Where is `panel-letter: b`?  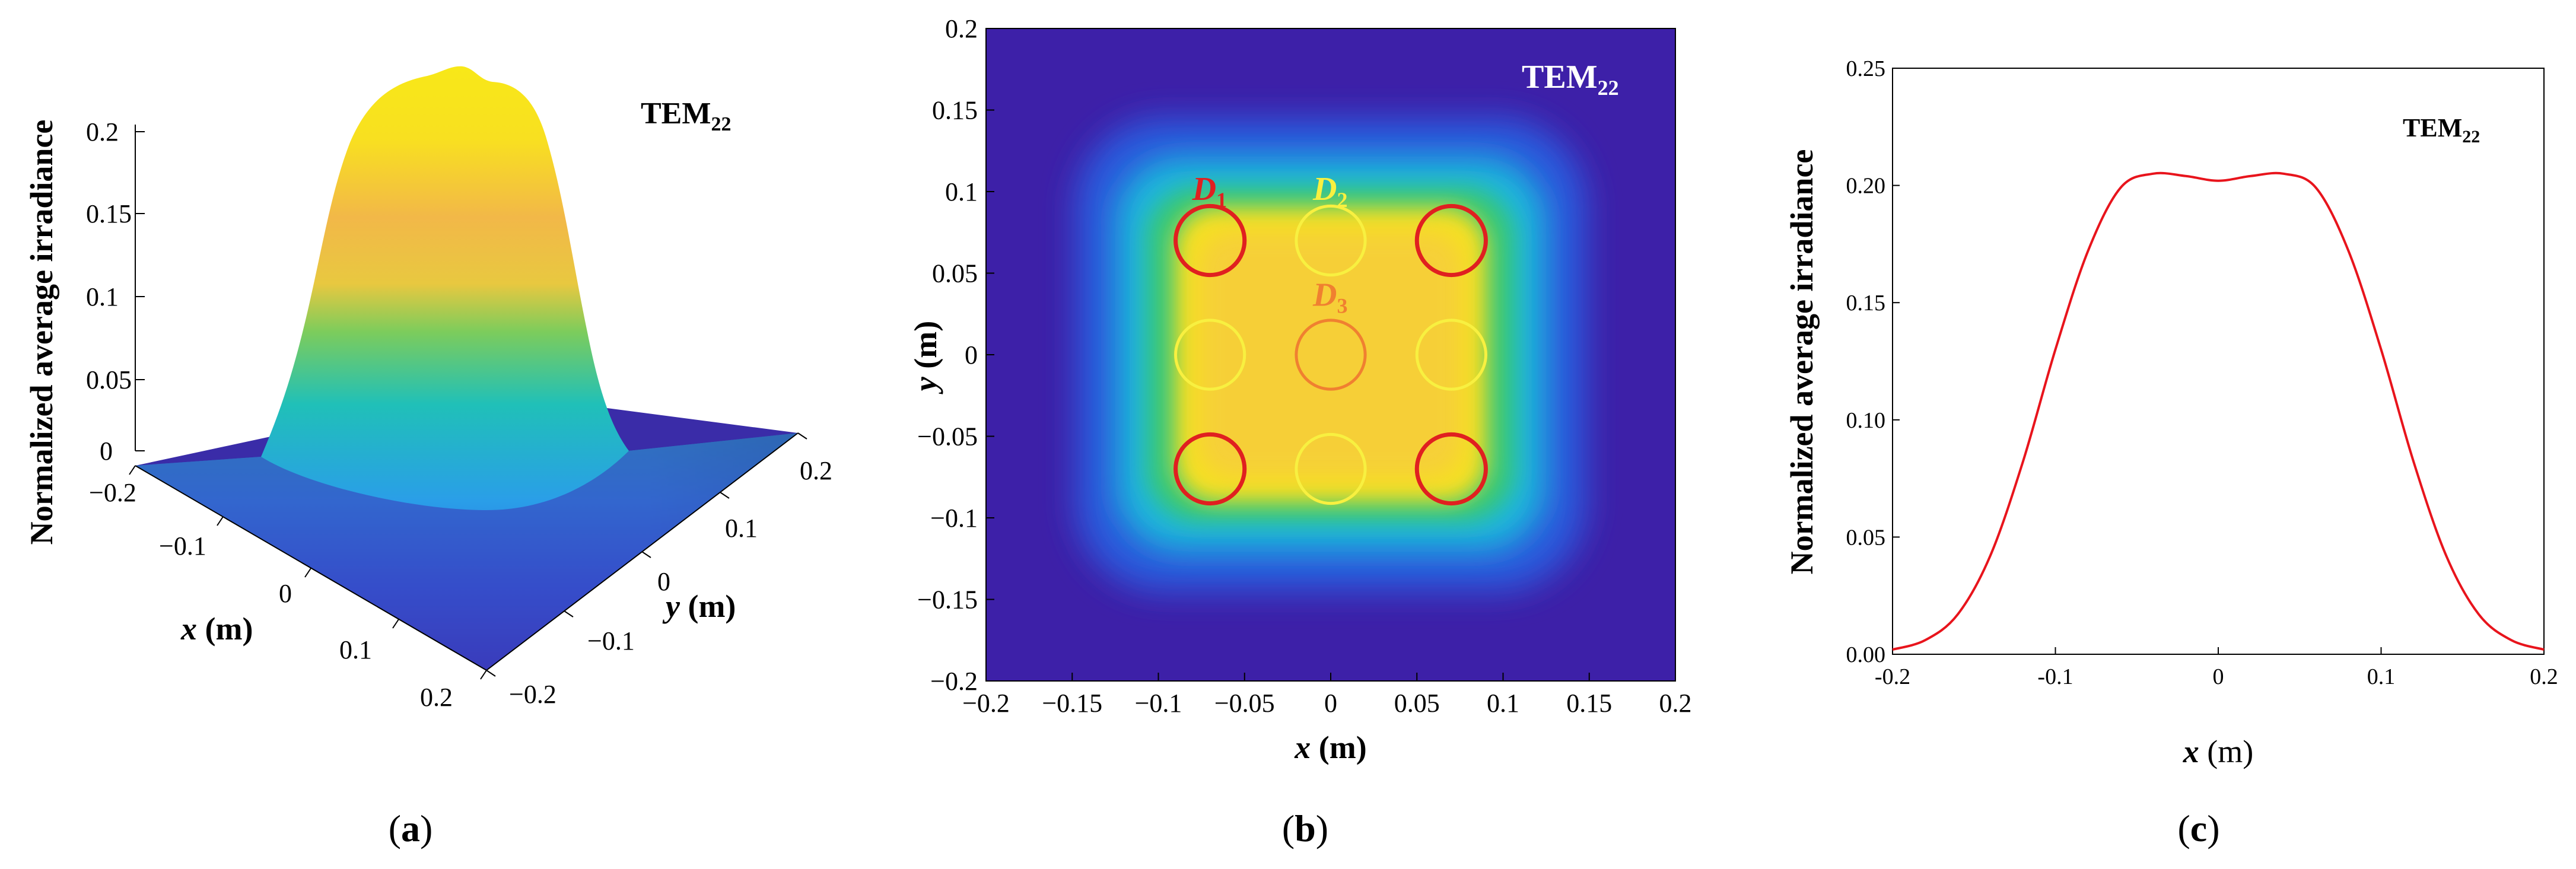 panel-letter: b is located at coordinates (1305, 828).